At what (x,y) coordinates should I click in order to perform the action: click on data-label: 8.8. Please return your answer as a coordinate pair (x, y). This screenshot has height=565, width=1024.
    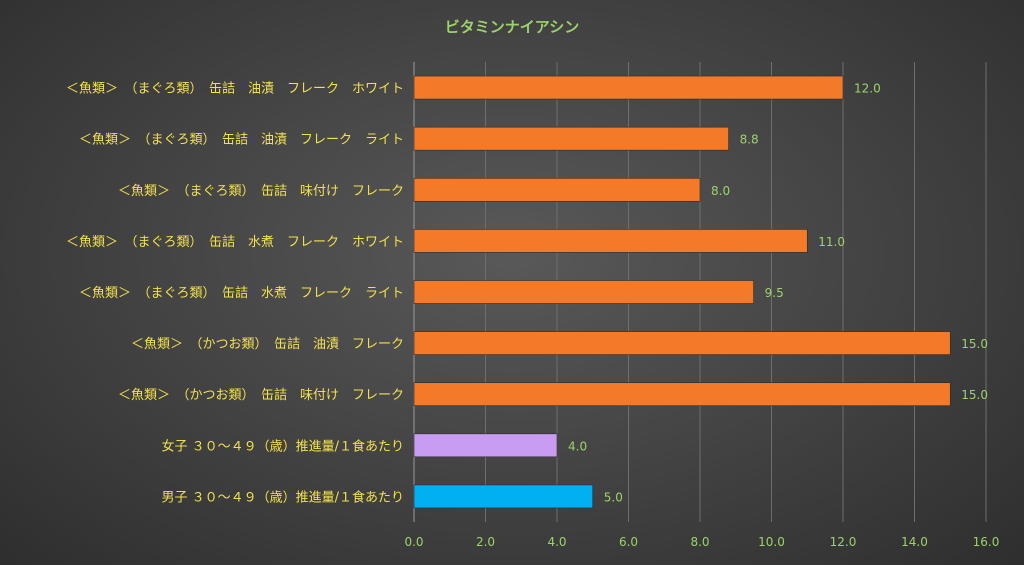
    Looking at the image, I should click on (749, 140).